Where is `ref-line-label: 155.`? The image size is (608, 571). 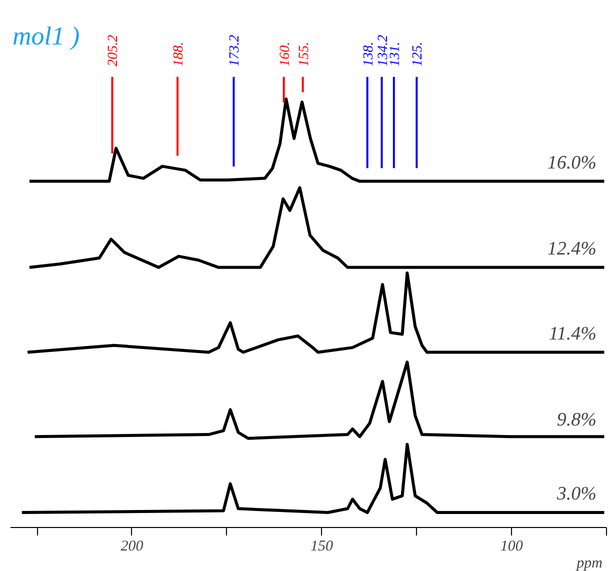
ref-line-label: 155. is located at coordinates (304, 54).